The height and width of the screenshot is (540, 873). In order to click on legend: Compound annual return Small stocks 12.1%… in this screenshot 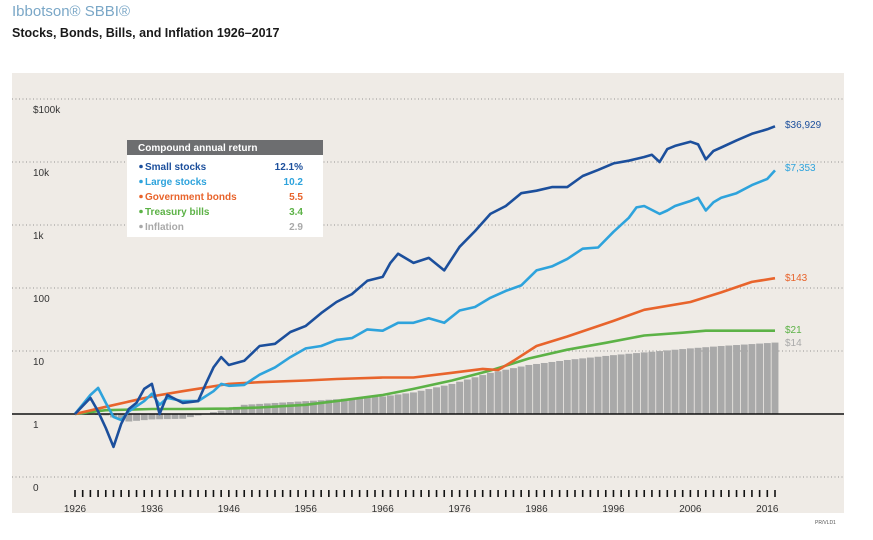, I will do `click(225, 188)`.